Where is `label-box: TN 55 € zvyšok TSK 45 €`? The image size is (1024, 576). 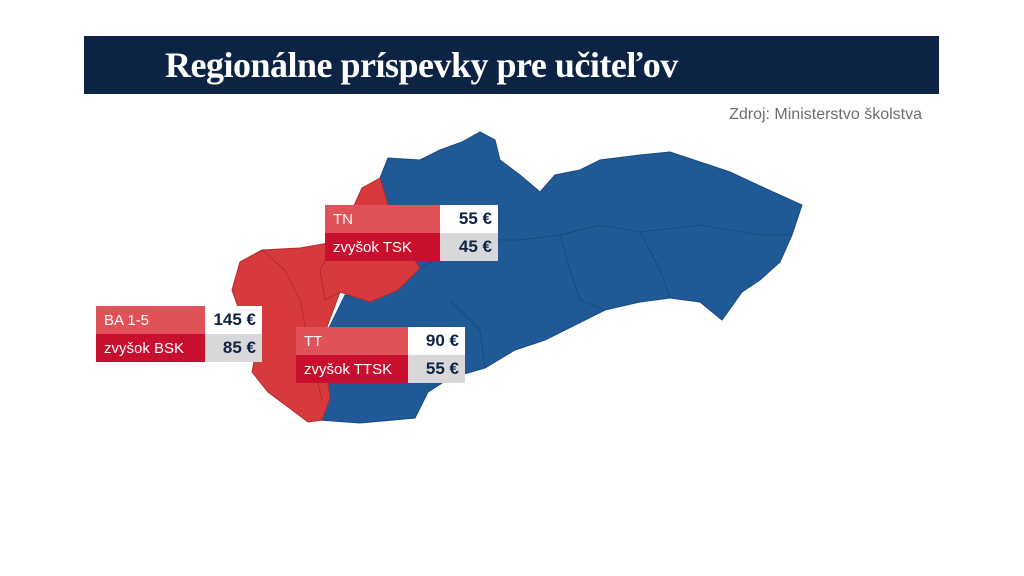 label-box: TN 55 € zvyšok TSK 45 € is located at coordinates (411, 233).